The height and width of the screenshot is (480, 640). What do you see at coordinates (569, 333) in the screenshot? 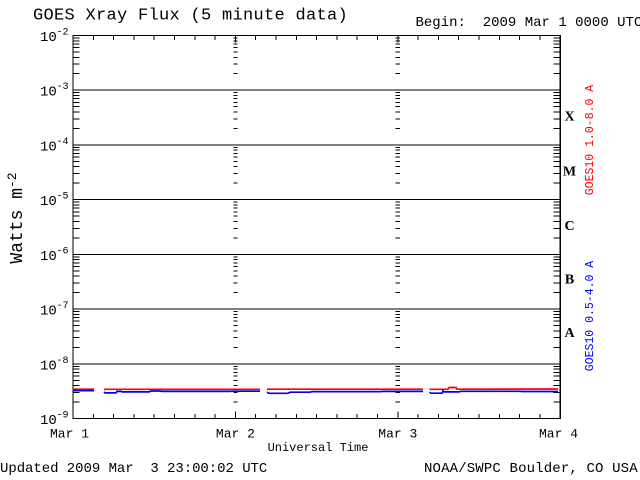
I see `svg-text: A` at bounding box center [569, 333].